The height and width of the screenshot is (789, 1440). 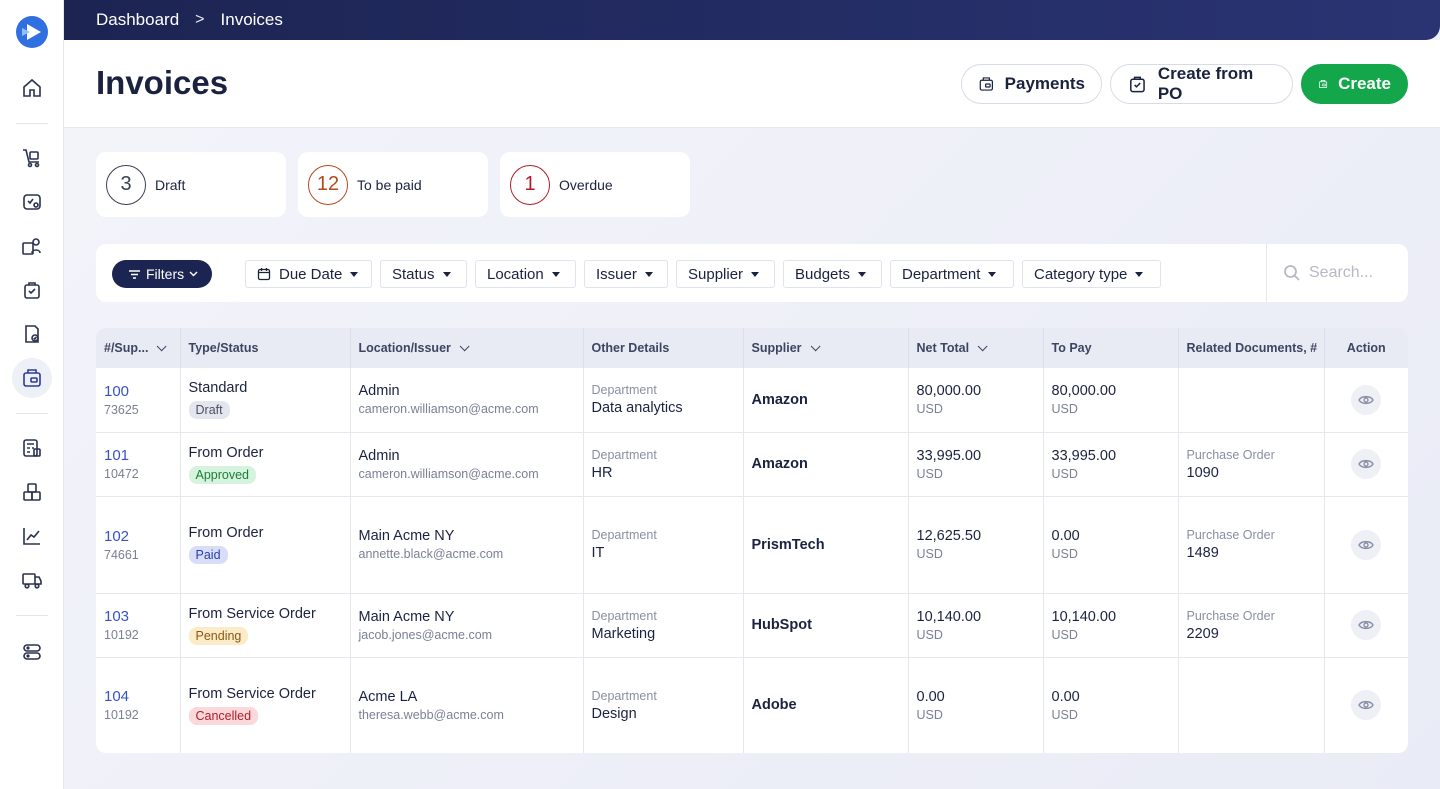 I want to click on cell-net-total: 10,140.00 USD, so click(x=976, y=625).